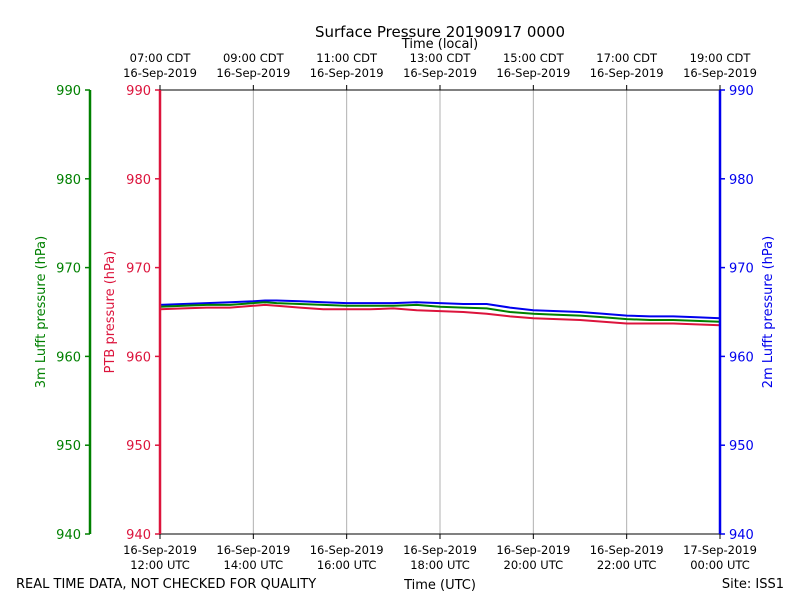 The height and width of the screenshot is (600, 800). Describe the element at coordinates (166, 584) in the screenshot. I see `quality-note: REAL TIME DATA, NOT CHECKED FOR QUALITY` at that location.